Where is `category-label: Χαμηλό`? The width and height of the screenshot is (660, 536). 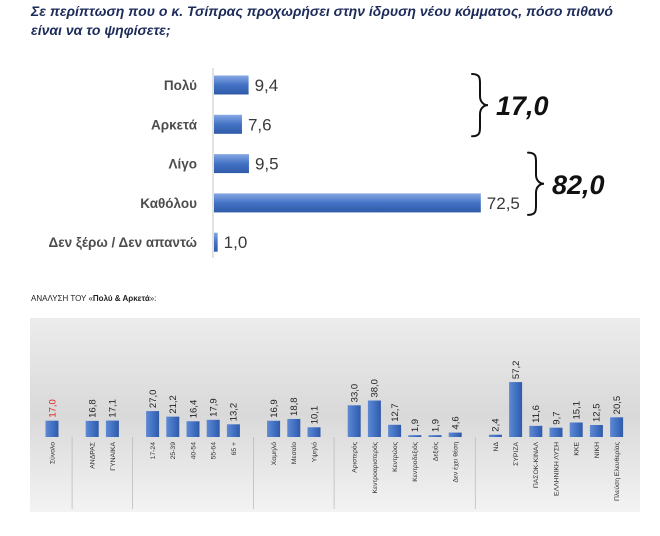 category-label: Χαμηλό is located at coordinates (274, 453).